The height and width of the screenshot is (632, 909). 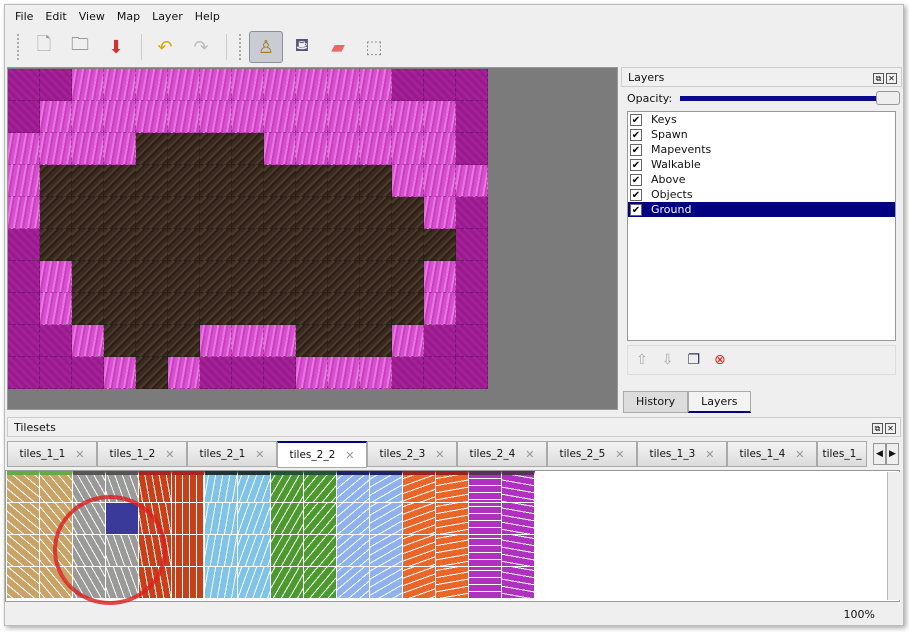 What do you see at coordinates (888, 97) in the screenshot?
I see `slider-handle` at bounding box center [888, 97].